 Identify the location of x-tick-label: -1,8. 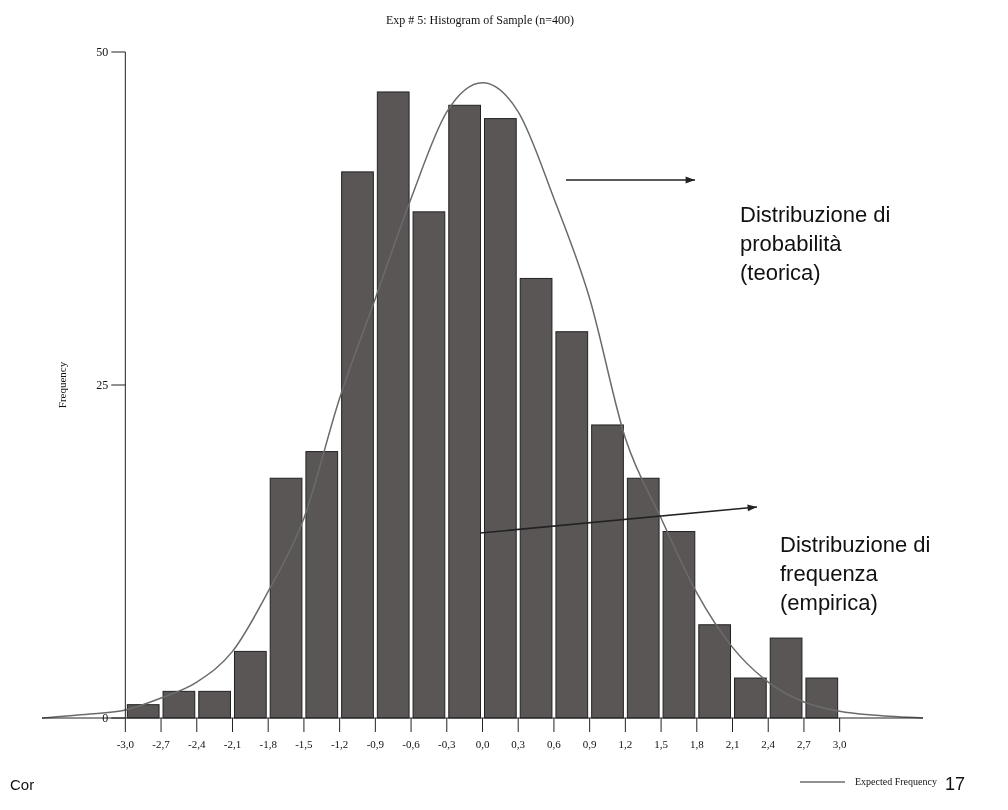
(268, 744).